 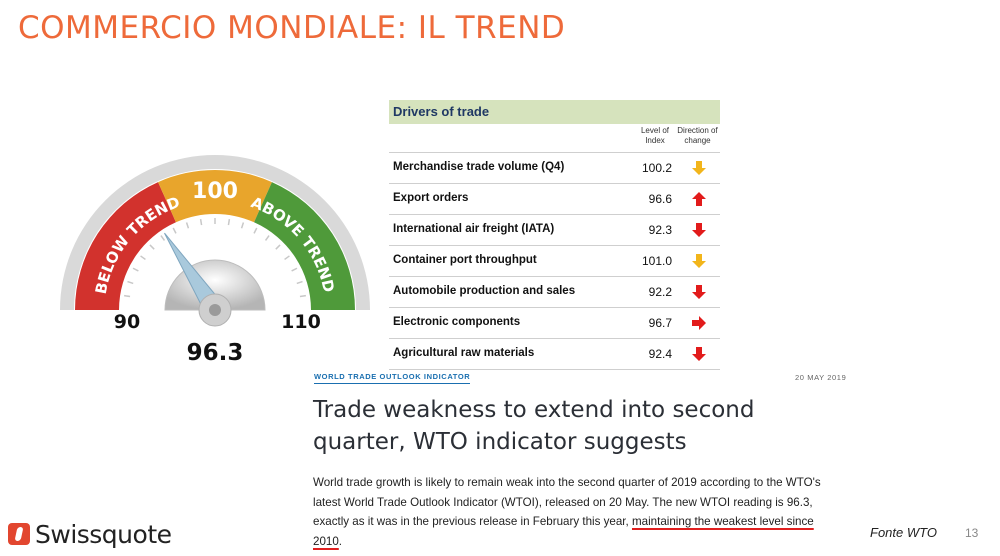 What do you see at coordinates (972, 533) in the screenshot?
I see `page-number: 13` at bounding box center [972, 533].